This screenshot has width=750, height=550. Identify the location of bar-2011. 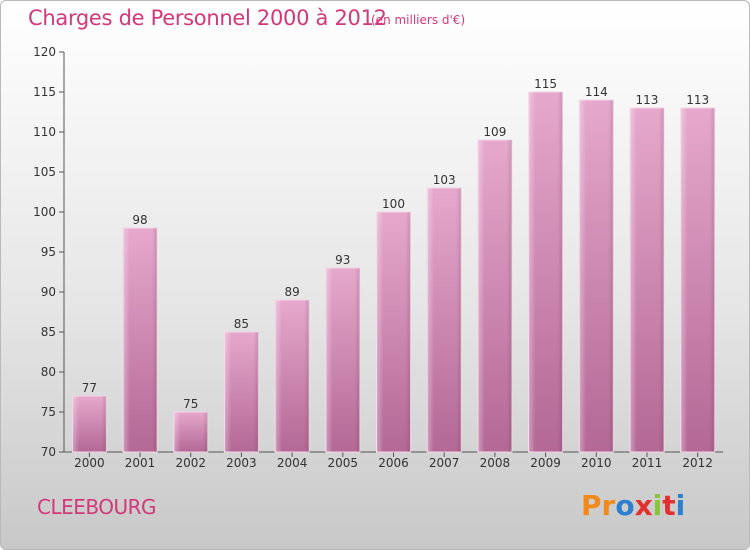
(647, 280).